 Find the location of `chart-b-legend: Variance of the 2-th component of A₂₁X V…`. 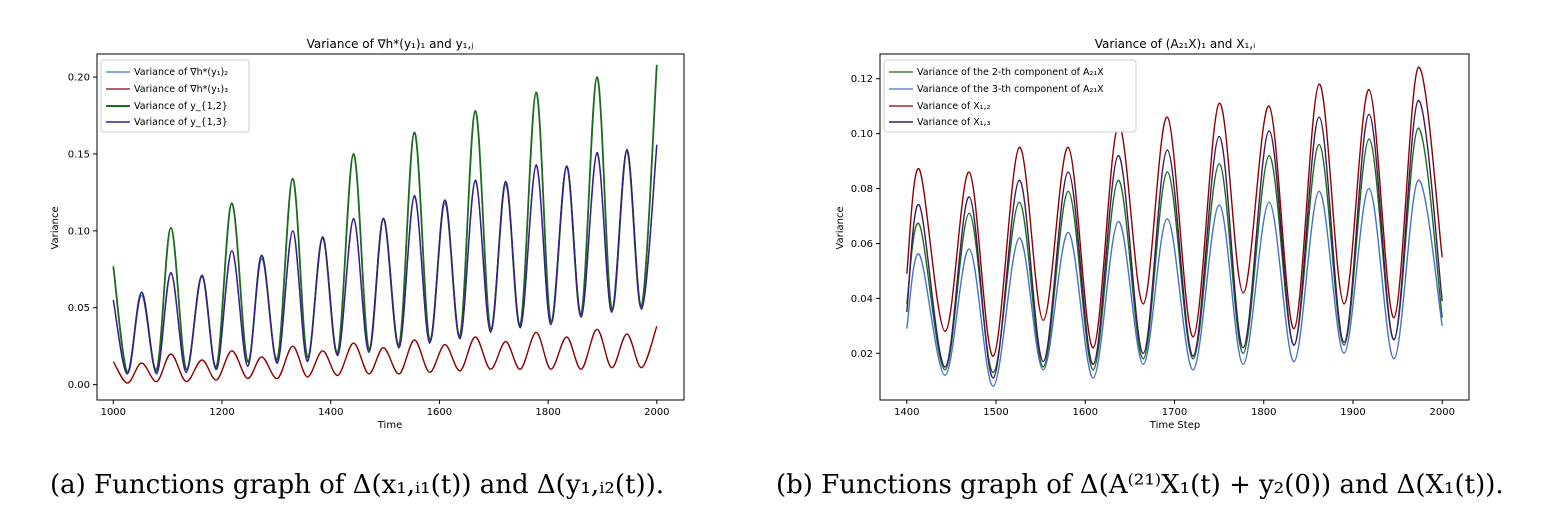

chart-b-legend: Variance of the 2-th component of A₂₁X V… is located at coordinates (1010, 96).